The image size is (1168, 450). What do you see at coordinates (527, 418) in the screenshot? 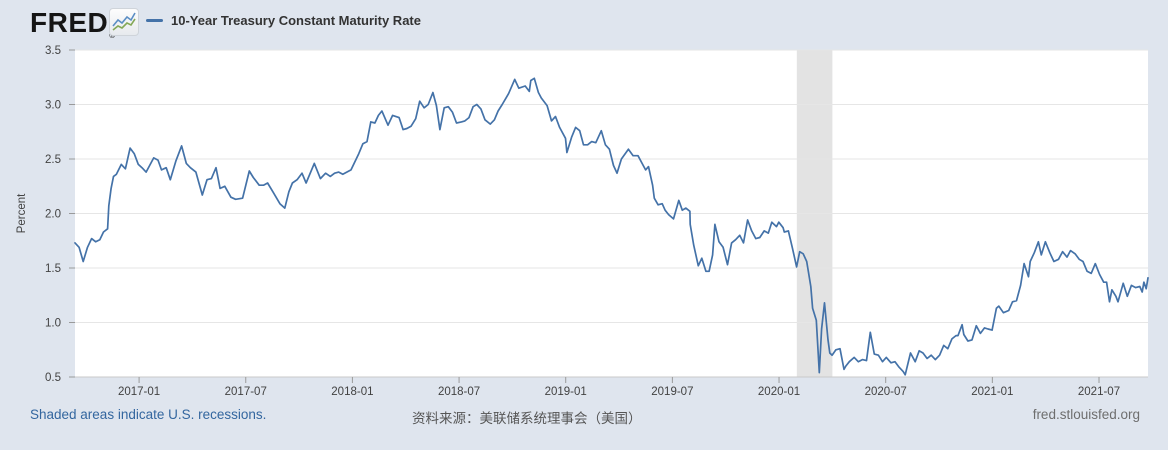
I see `data-source-note: 资料来源：美联储系统理事会（美国）` at bounding box center [527, 418].